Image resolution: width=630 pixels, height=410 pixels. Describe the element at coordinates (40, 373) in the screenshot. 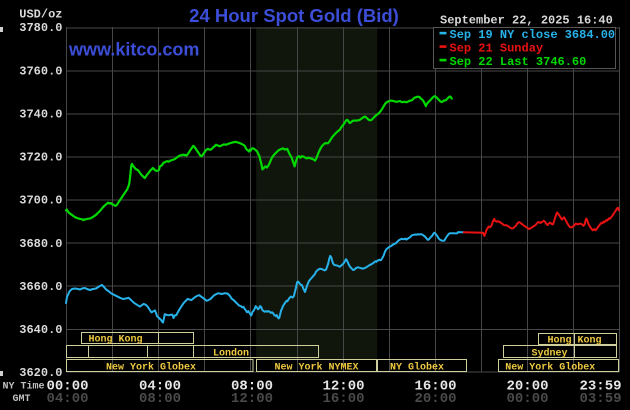

I see `svg-text: 3620.0` at that location.